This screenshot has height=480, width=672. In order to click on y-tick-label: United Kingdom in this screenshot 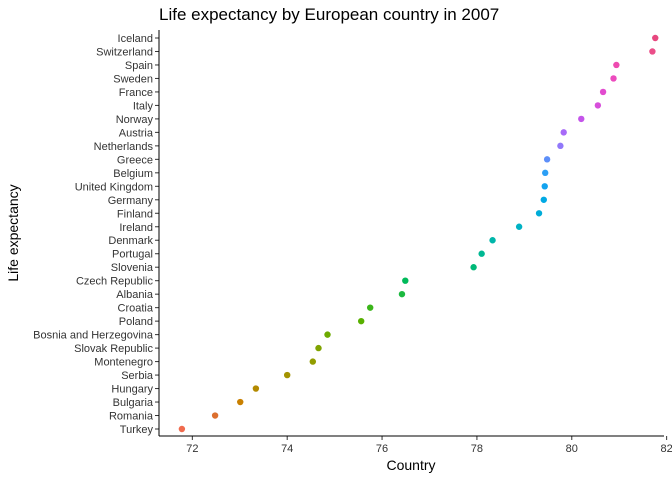, I will do `click(114, 187)`.